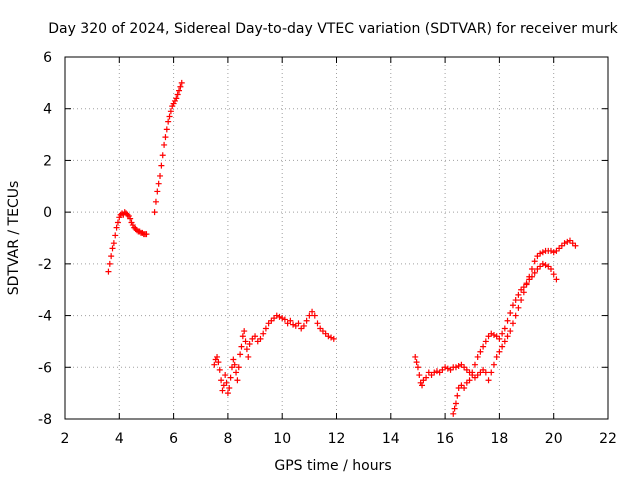 The image size is (640, 480). What do you see at coordinates (47, 213) in the screenshot?
I see `y-tick-label: 0` at bounding box center [47, 213].